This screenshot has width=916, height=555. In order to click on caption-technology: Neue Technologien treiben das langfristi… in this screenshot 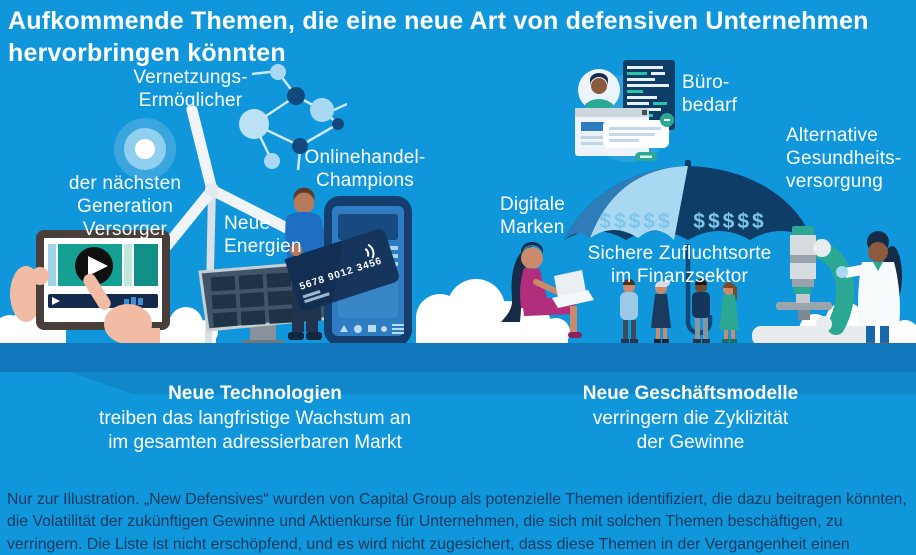, I will do `click(255, 419)`.